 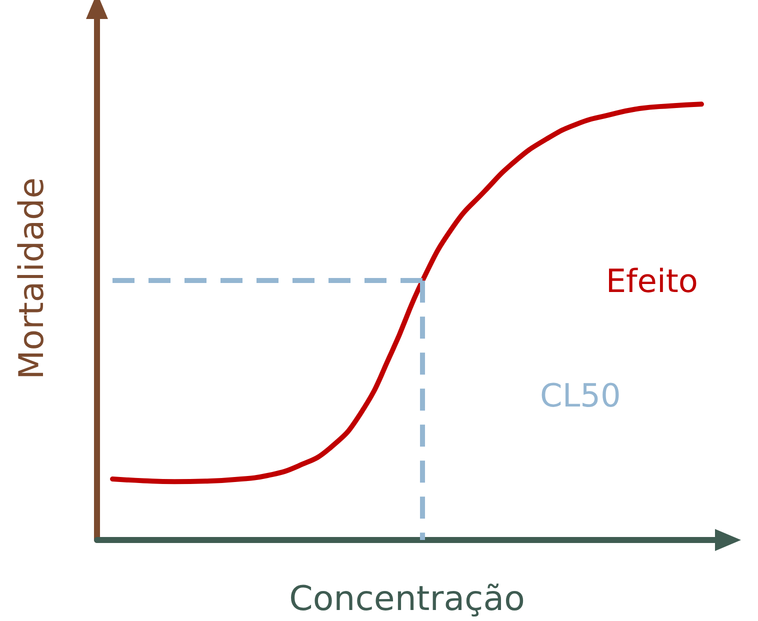 I want to click on y-axis-title: Mortalidade, so click(x=32, y=278).